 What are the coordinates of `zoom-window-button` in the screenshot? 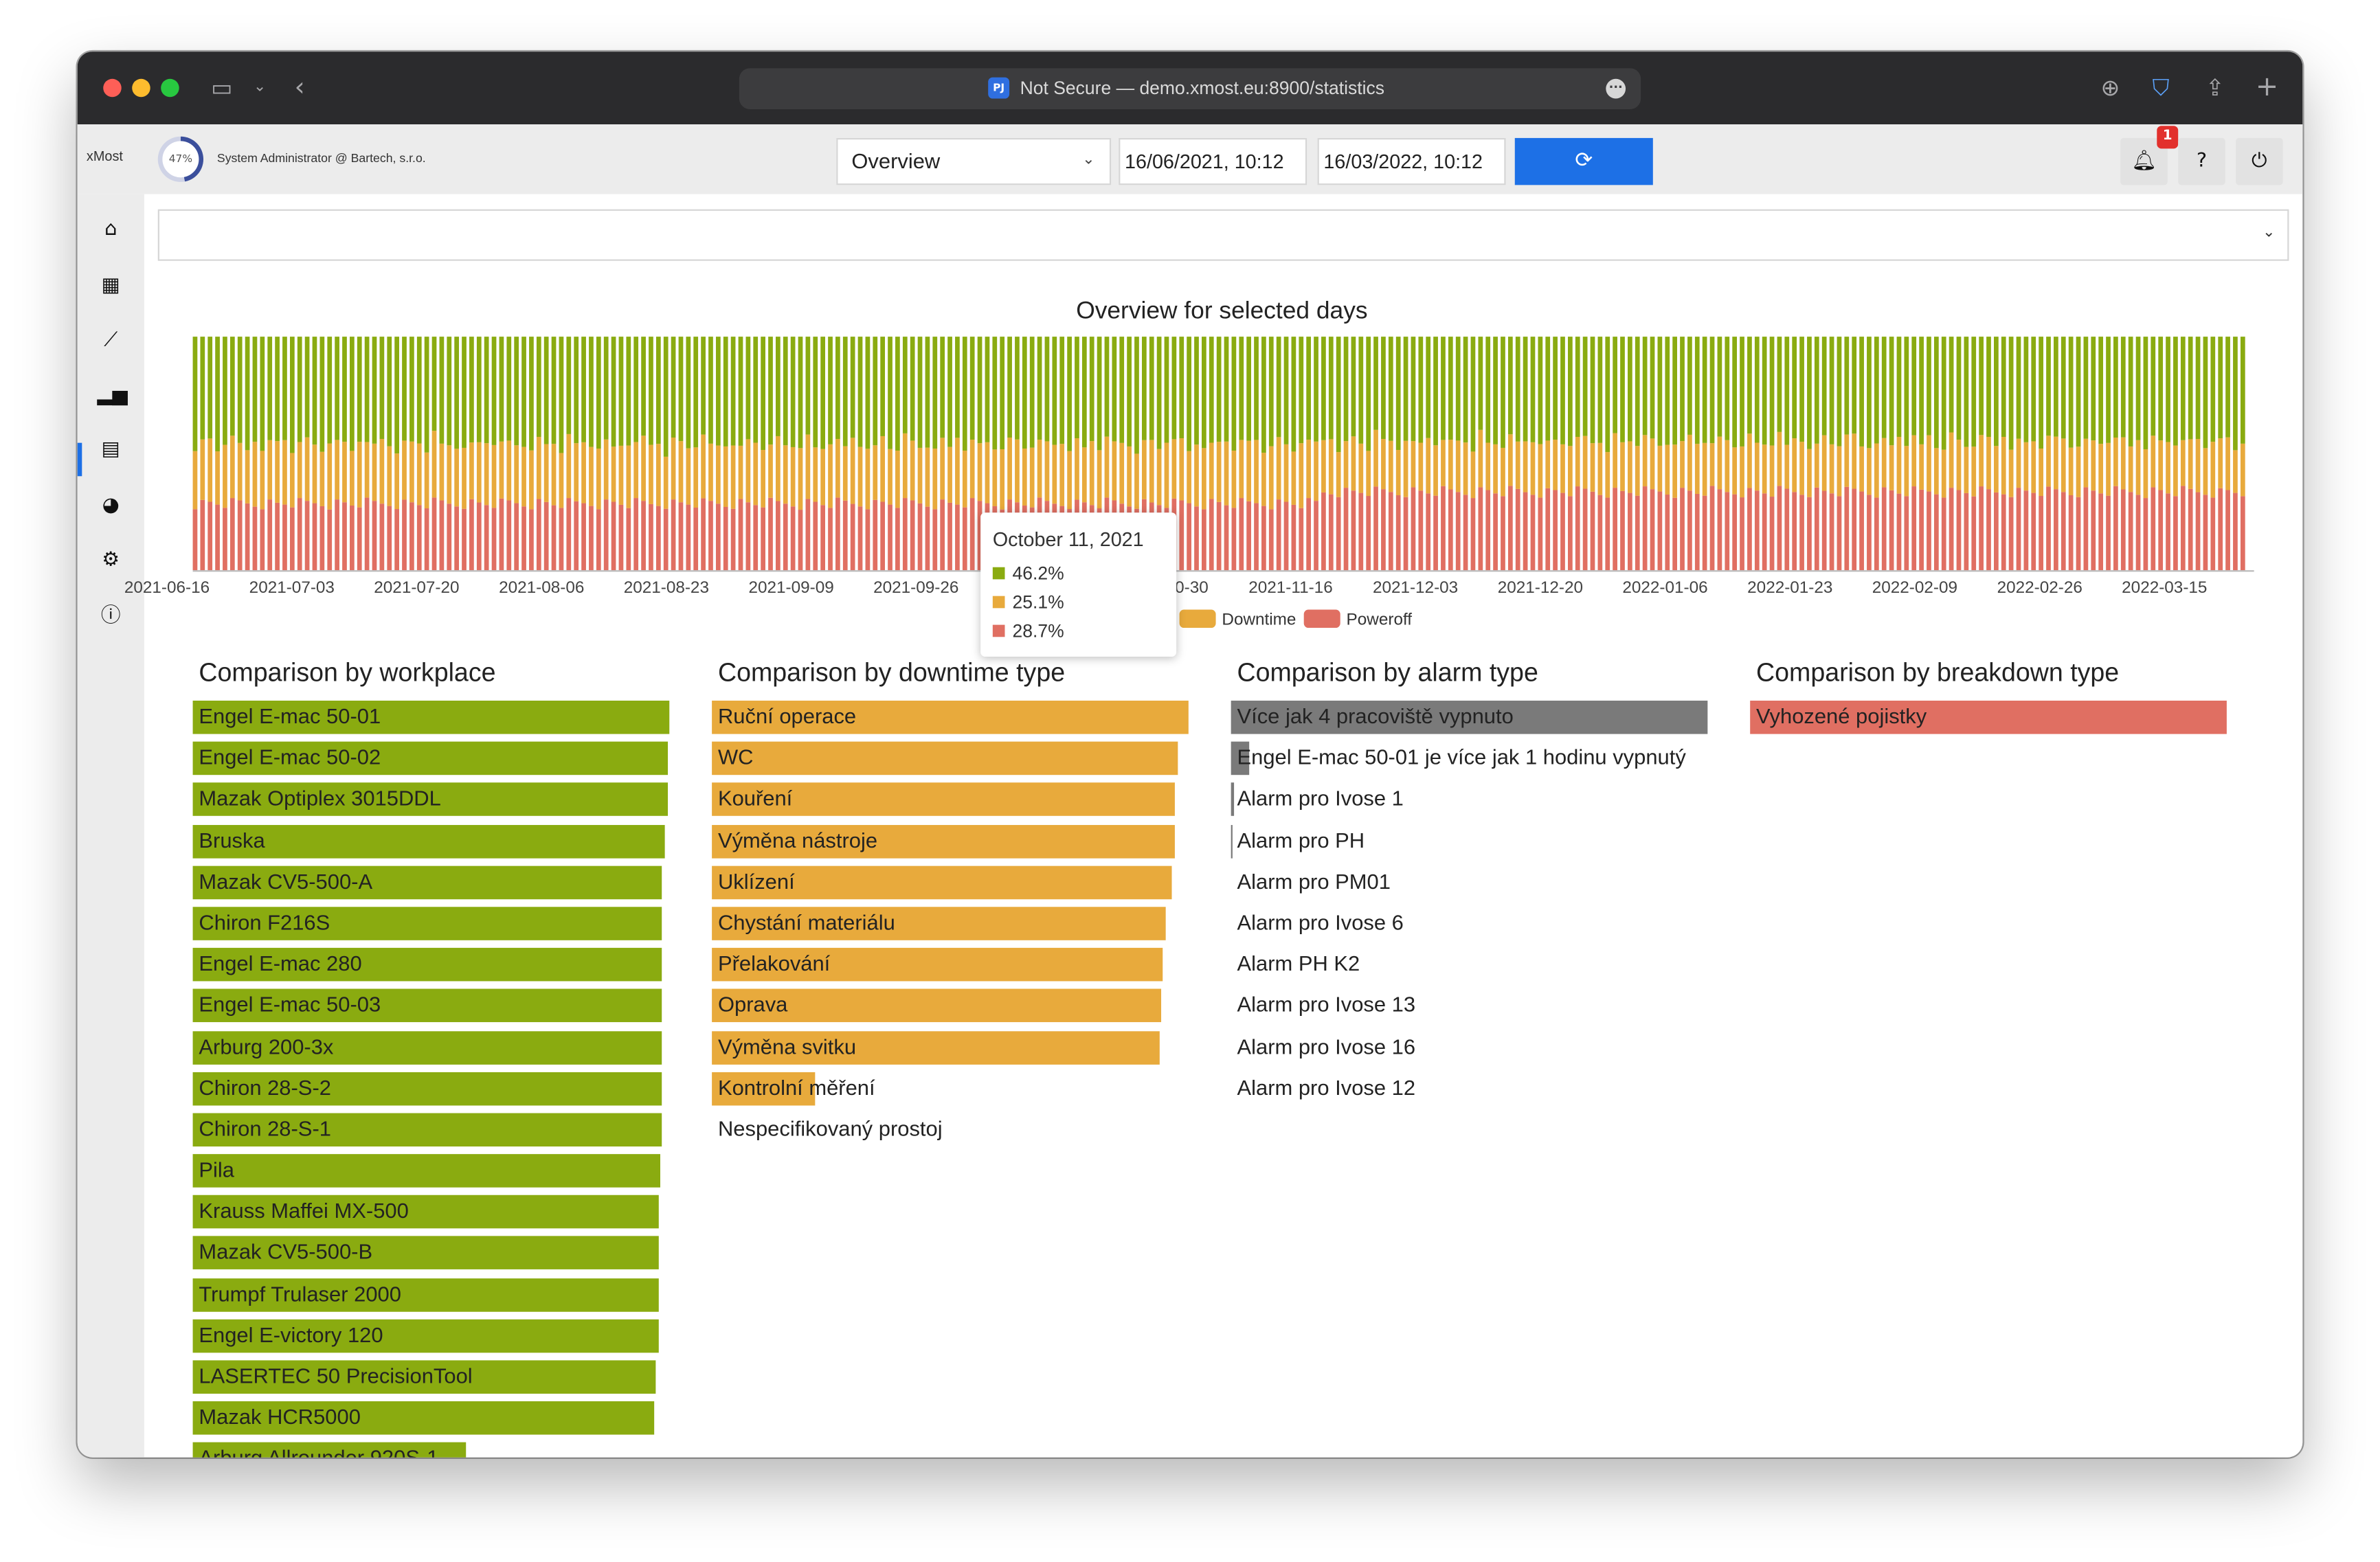 It's located at (170, 88).